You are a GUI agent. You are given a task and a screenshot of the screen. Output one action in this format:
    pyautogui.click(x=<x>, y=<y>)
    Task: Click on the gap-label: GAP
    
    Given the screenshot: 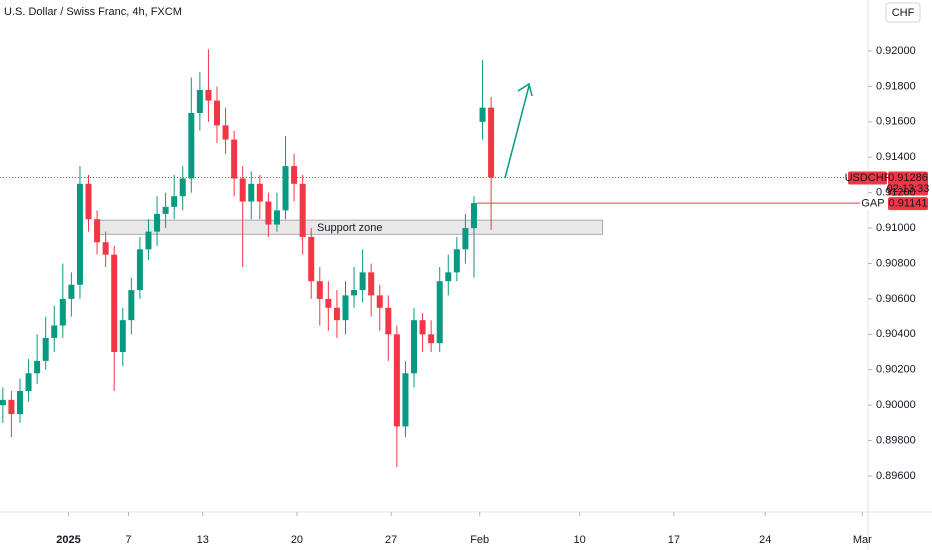 What is the action you would take?
    pyautogui.click(x=872, y=204)
    